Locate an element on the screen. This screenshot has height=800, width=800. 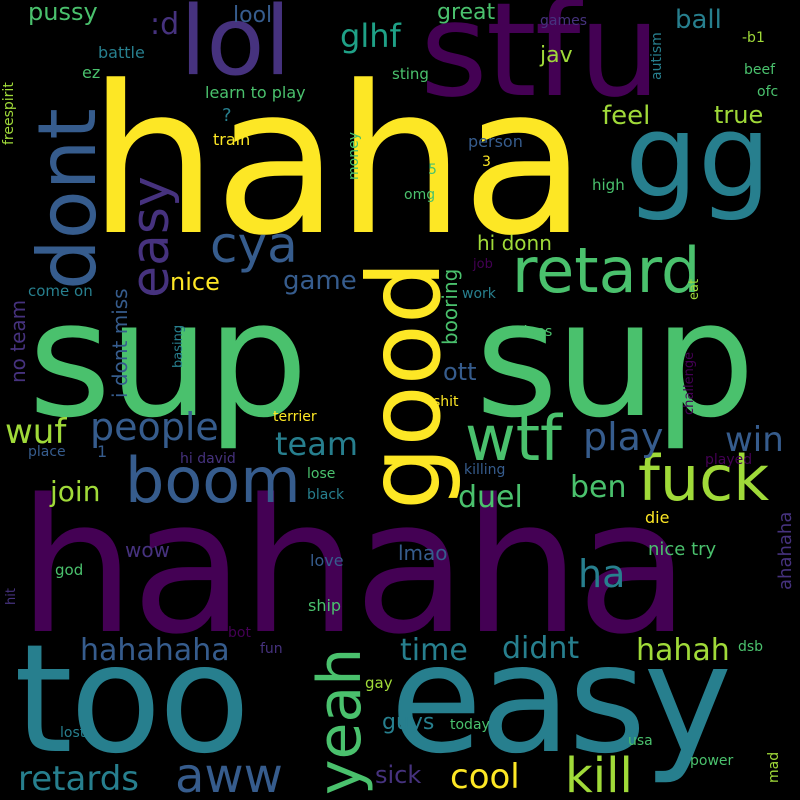
word-retard: retard is located at coordinates (606, 270).